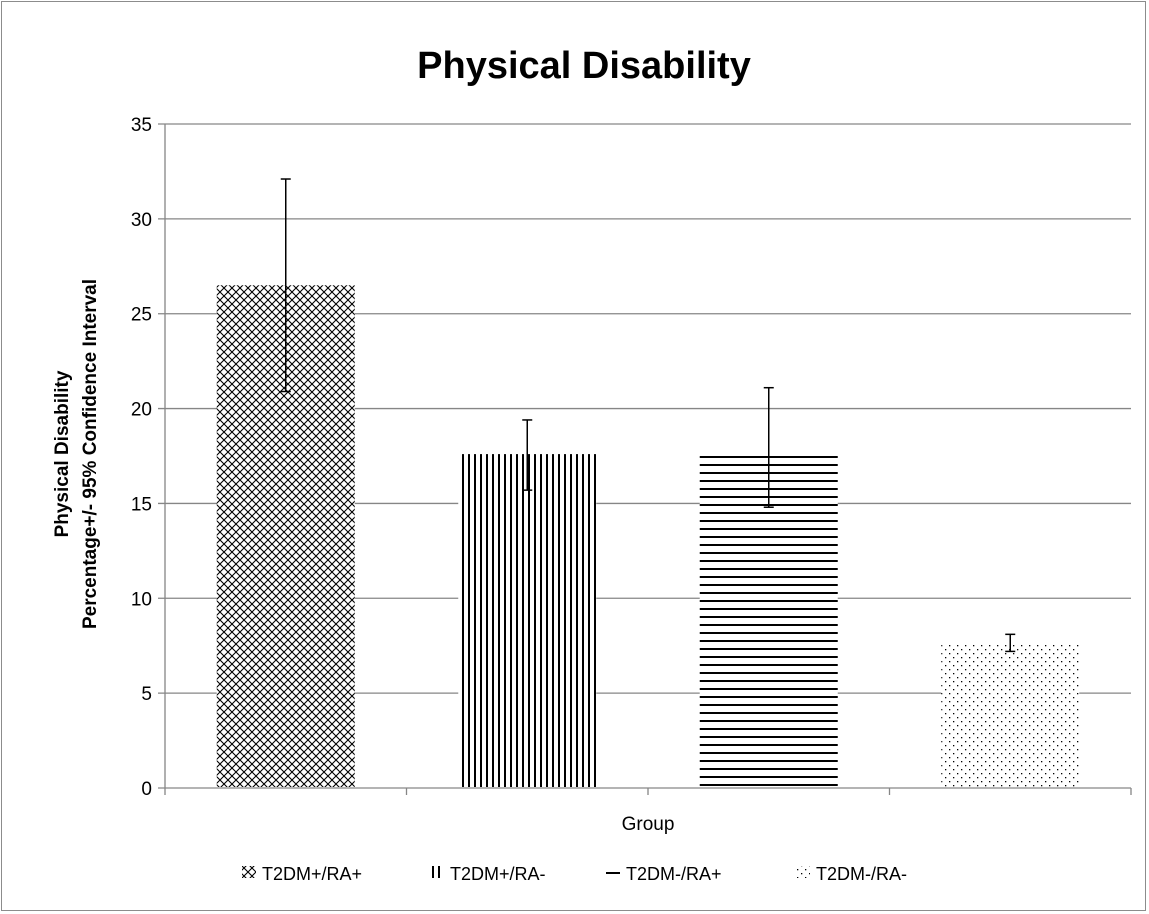 This screenshot has height=914, width=1149. What do you see at coordinates (861, 874) in the screenshot?
I see `legend-label: T2DM-/RA-` at bounding box center [861, 874].